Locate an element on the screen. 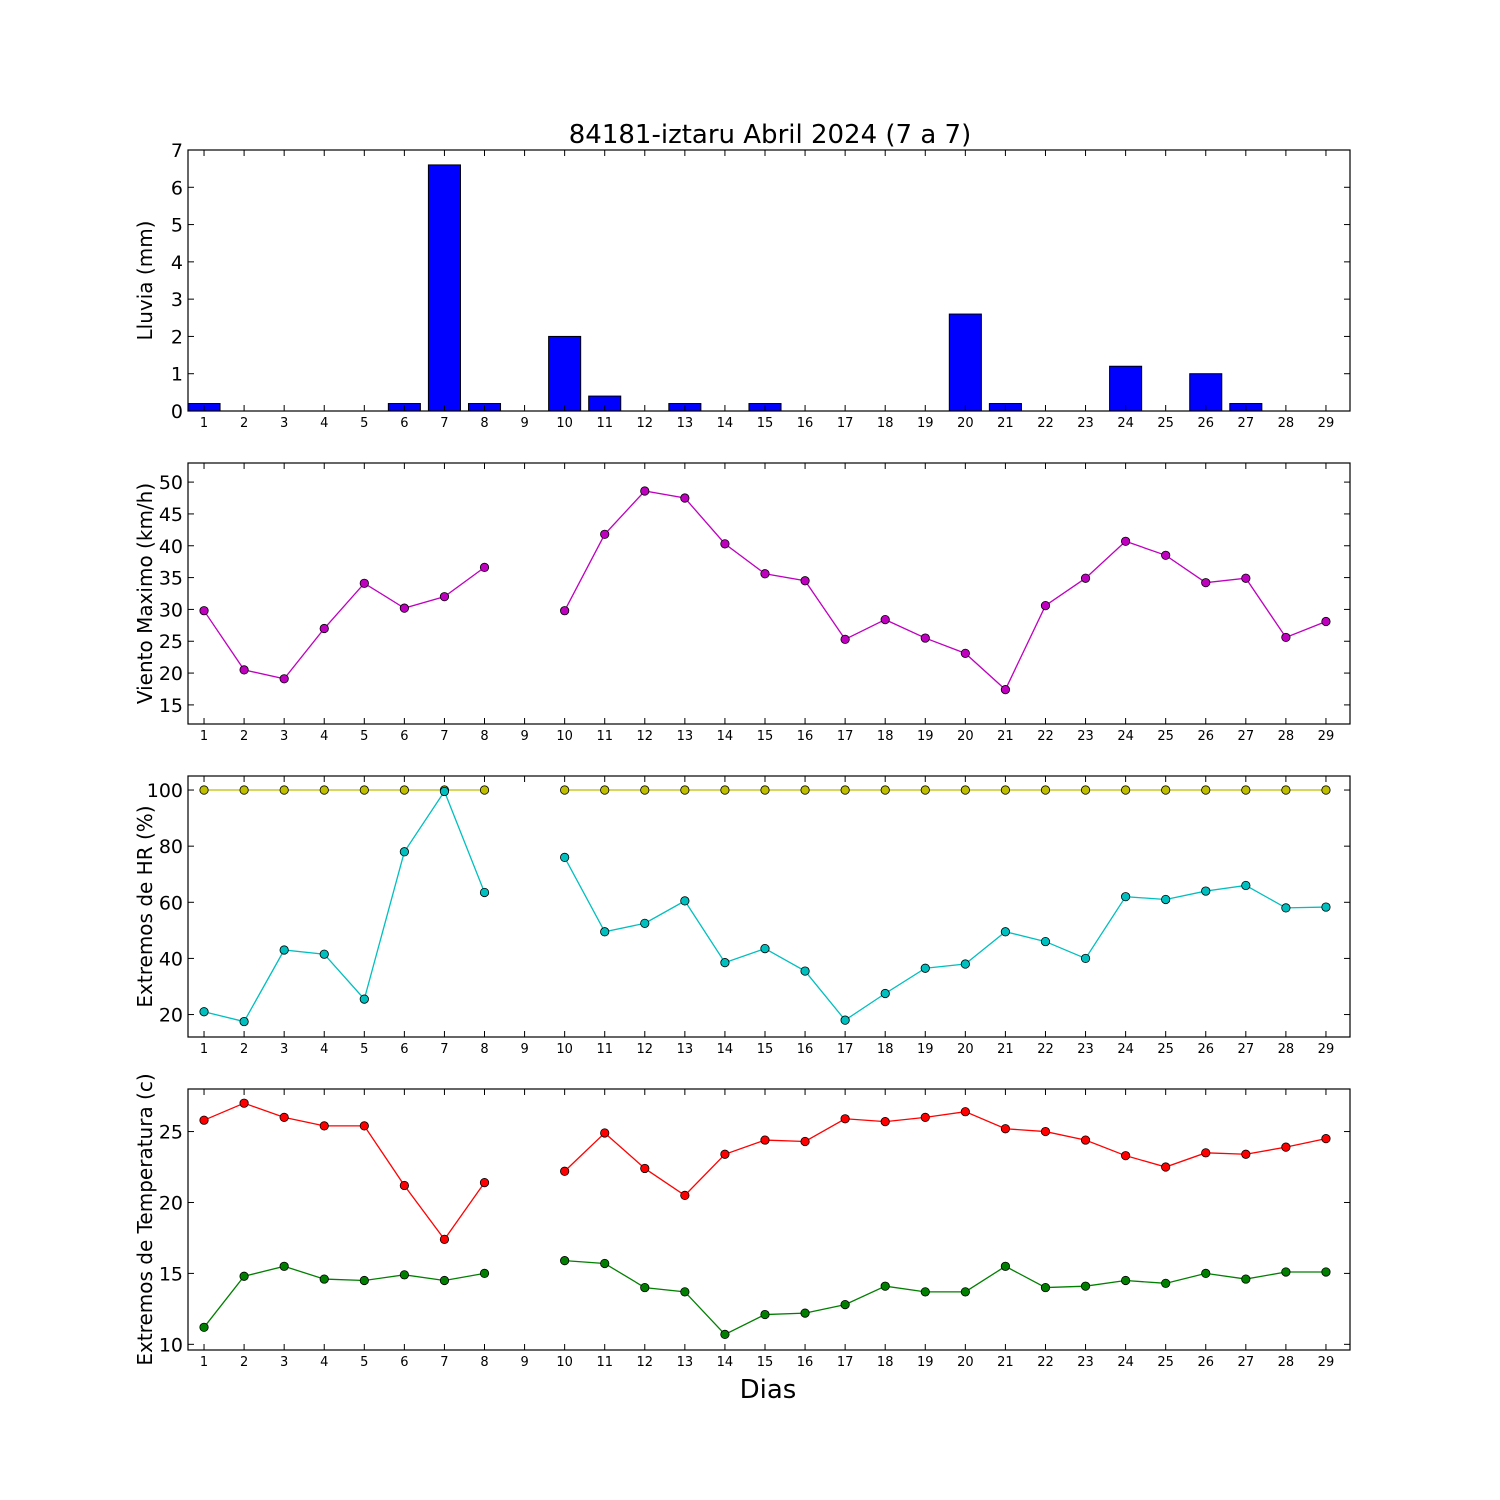  plot-frame is located at coordinates (769, 1219).